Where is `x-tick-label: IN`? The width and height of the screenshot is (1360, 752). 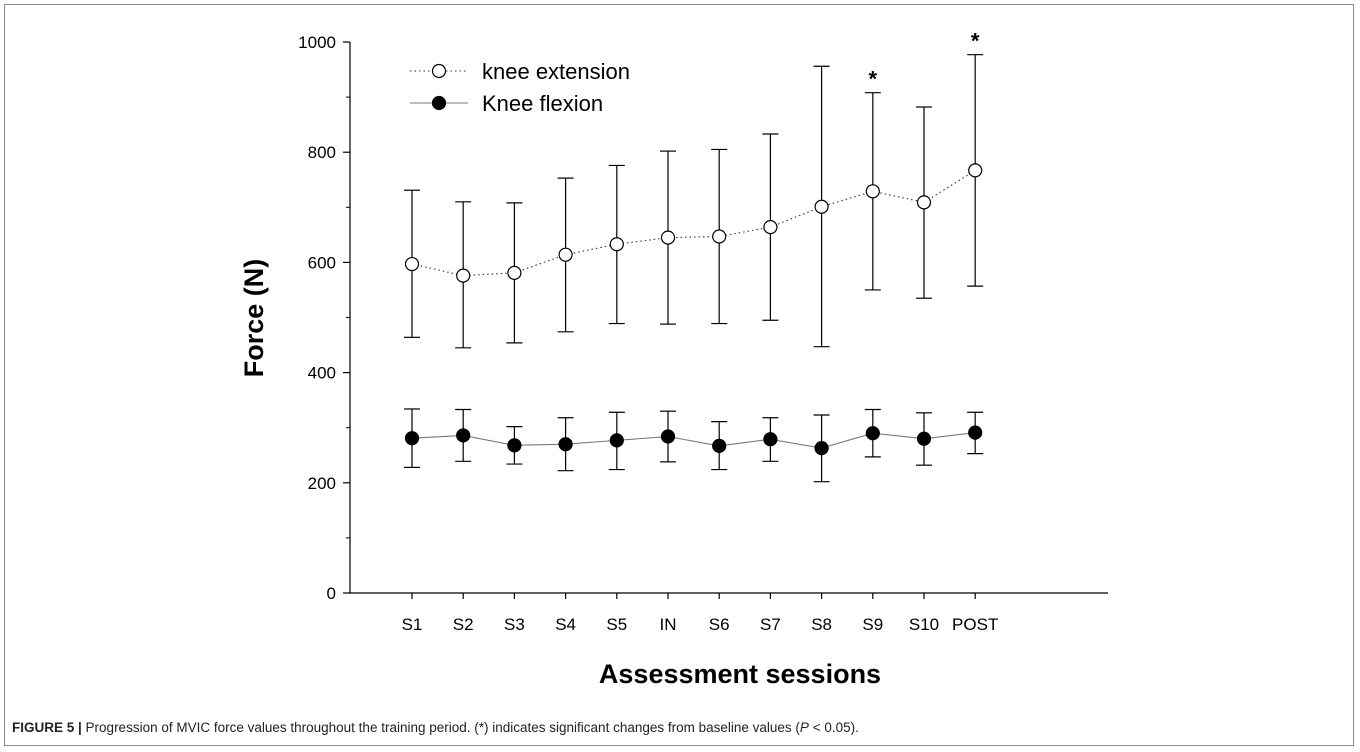
x-tick-label: IN is located at coordinates (668, 624).